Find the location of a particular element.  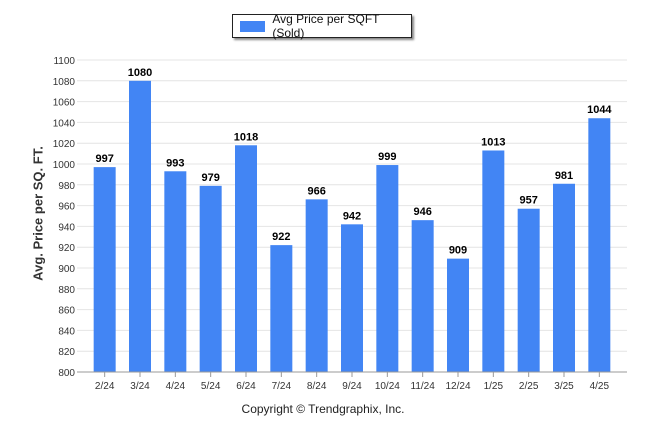

data-label: 993 is located at coordinates (175, 163).